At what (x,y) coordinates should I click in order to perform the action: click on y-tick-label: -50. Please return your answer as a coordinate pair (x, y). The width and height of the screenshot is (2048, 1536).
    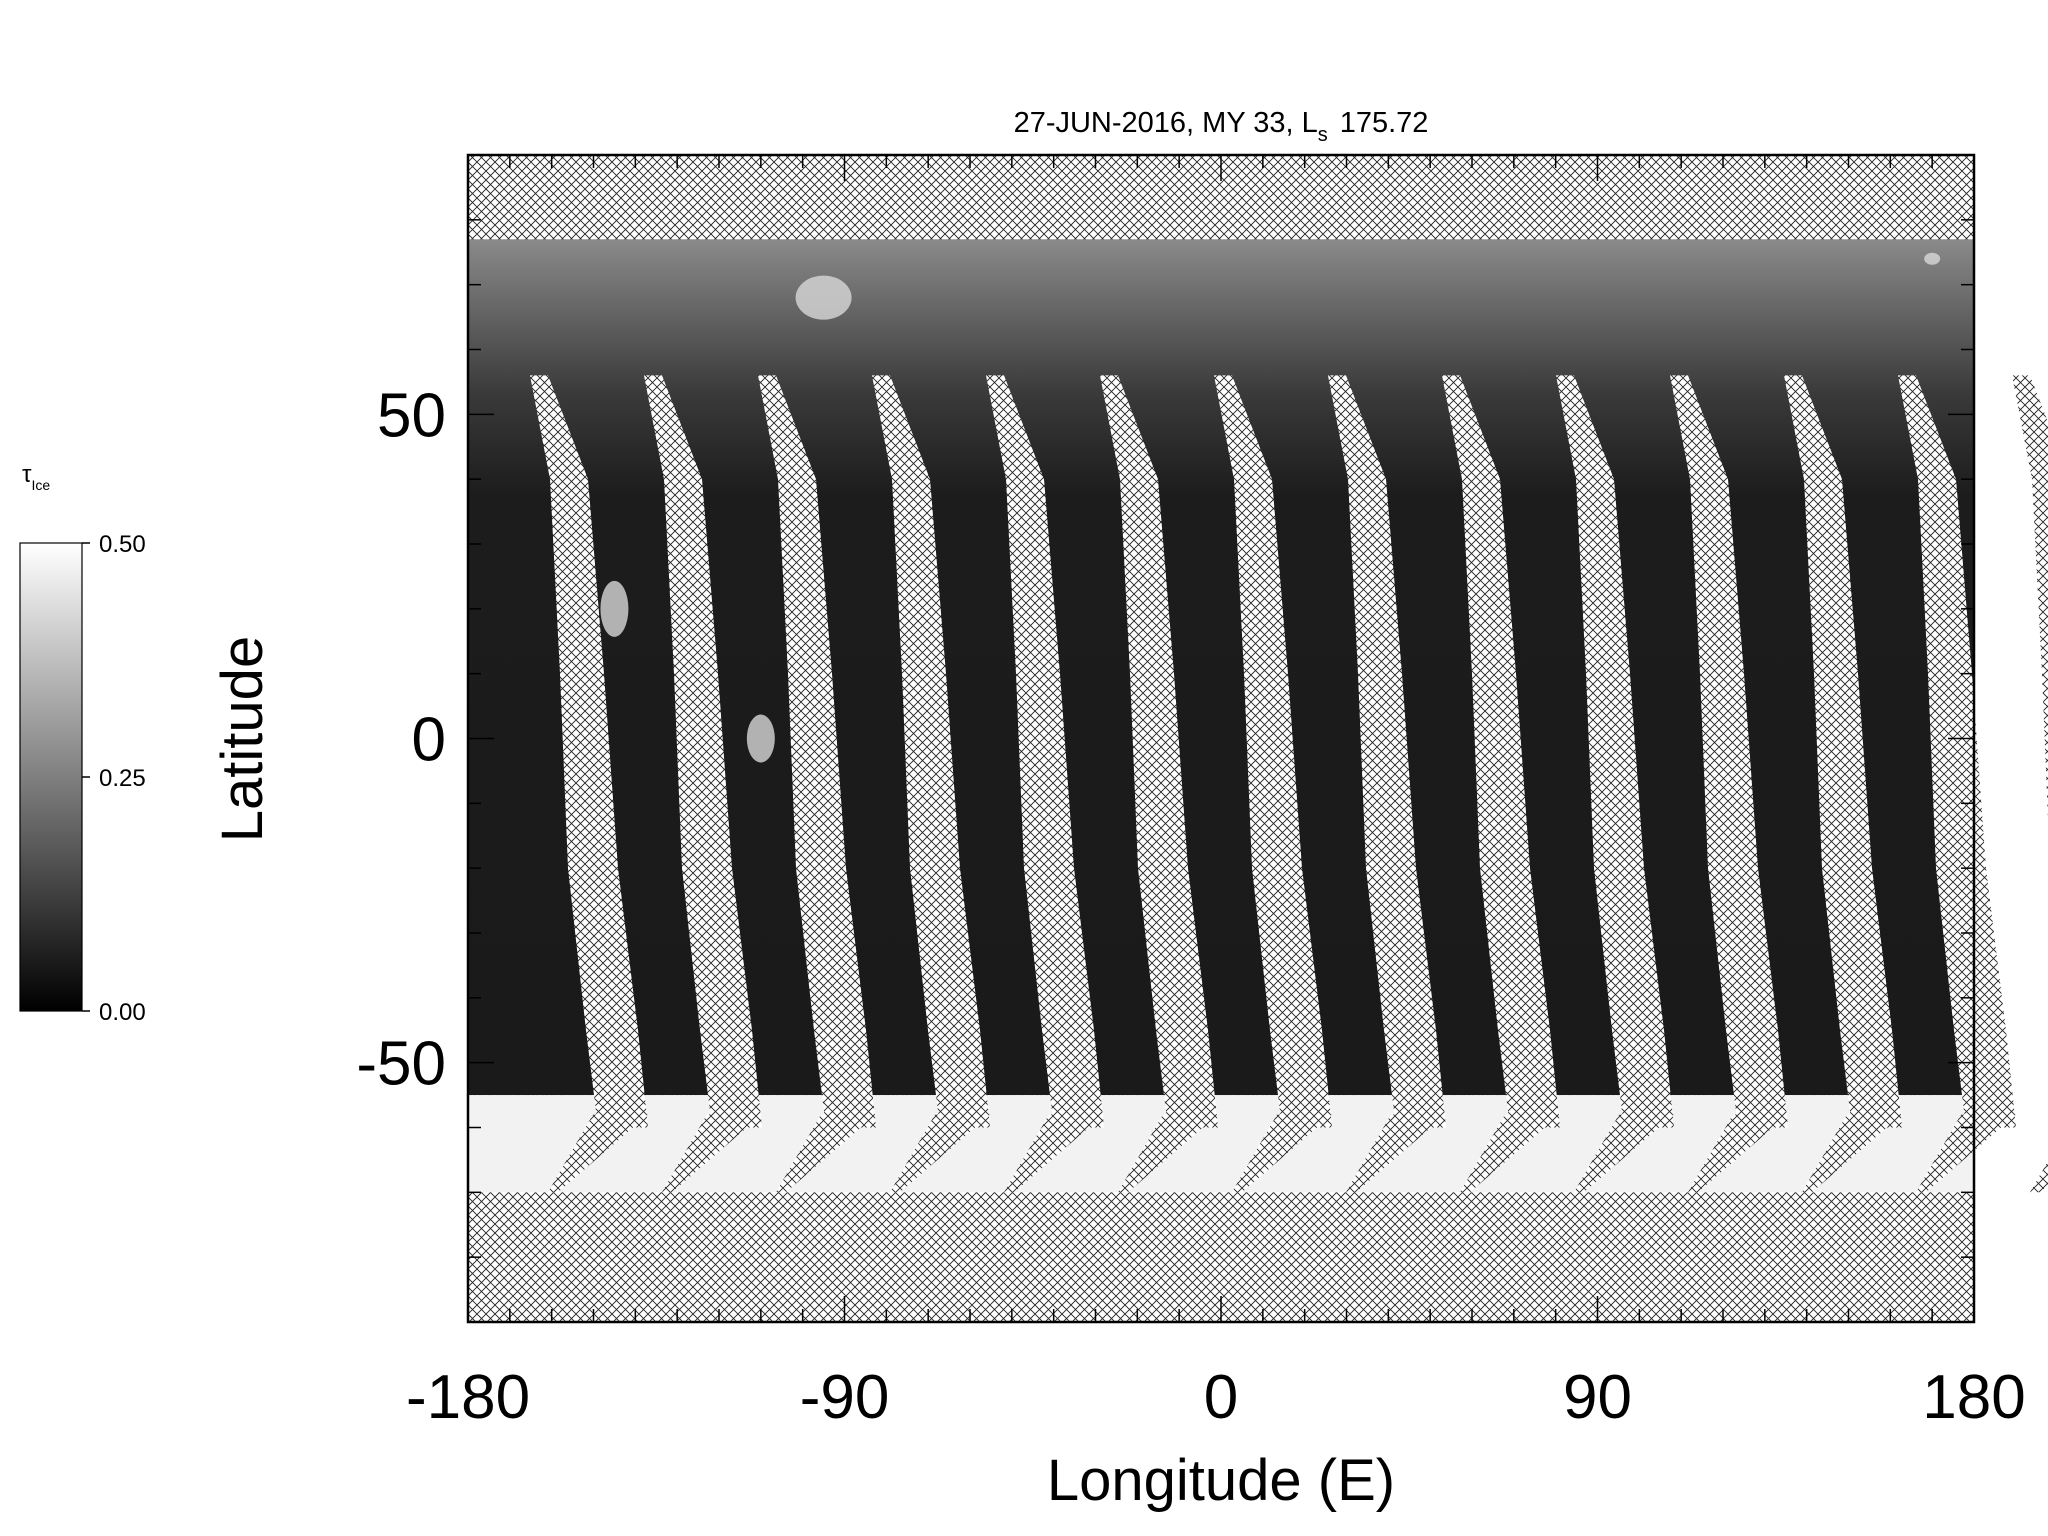
    Looking at the image, I should click on (401, 1064).